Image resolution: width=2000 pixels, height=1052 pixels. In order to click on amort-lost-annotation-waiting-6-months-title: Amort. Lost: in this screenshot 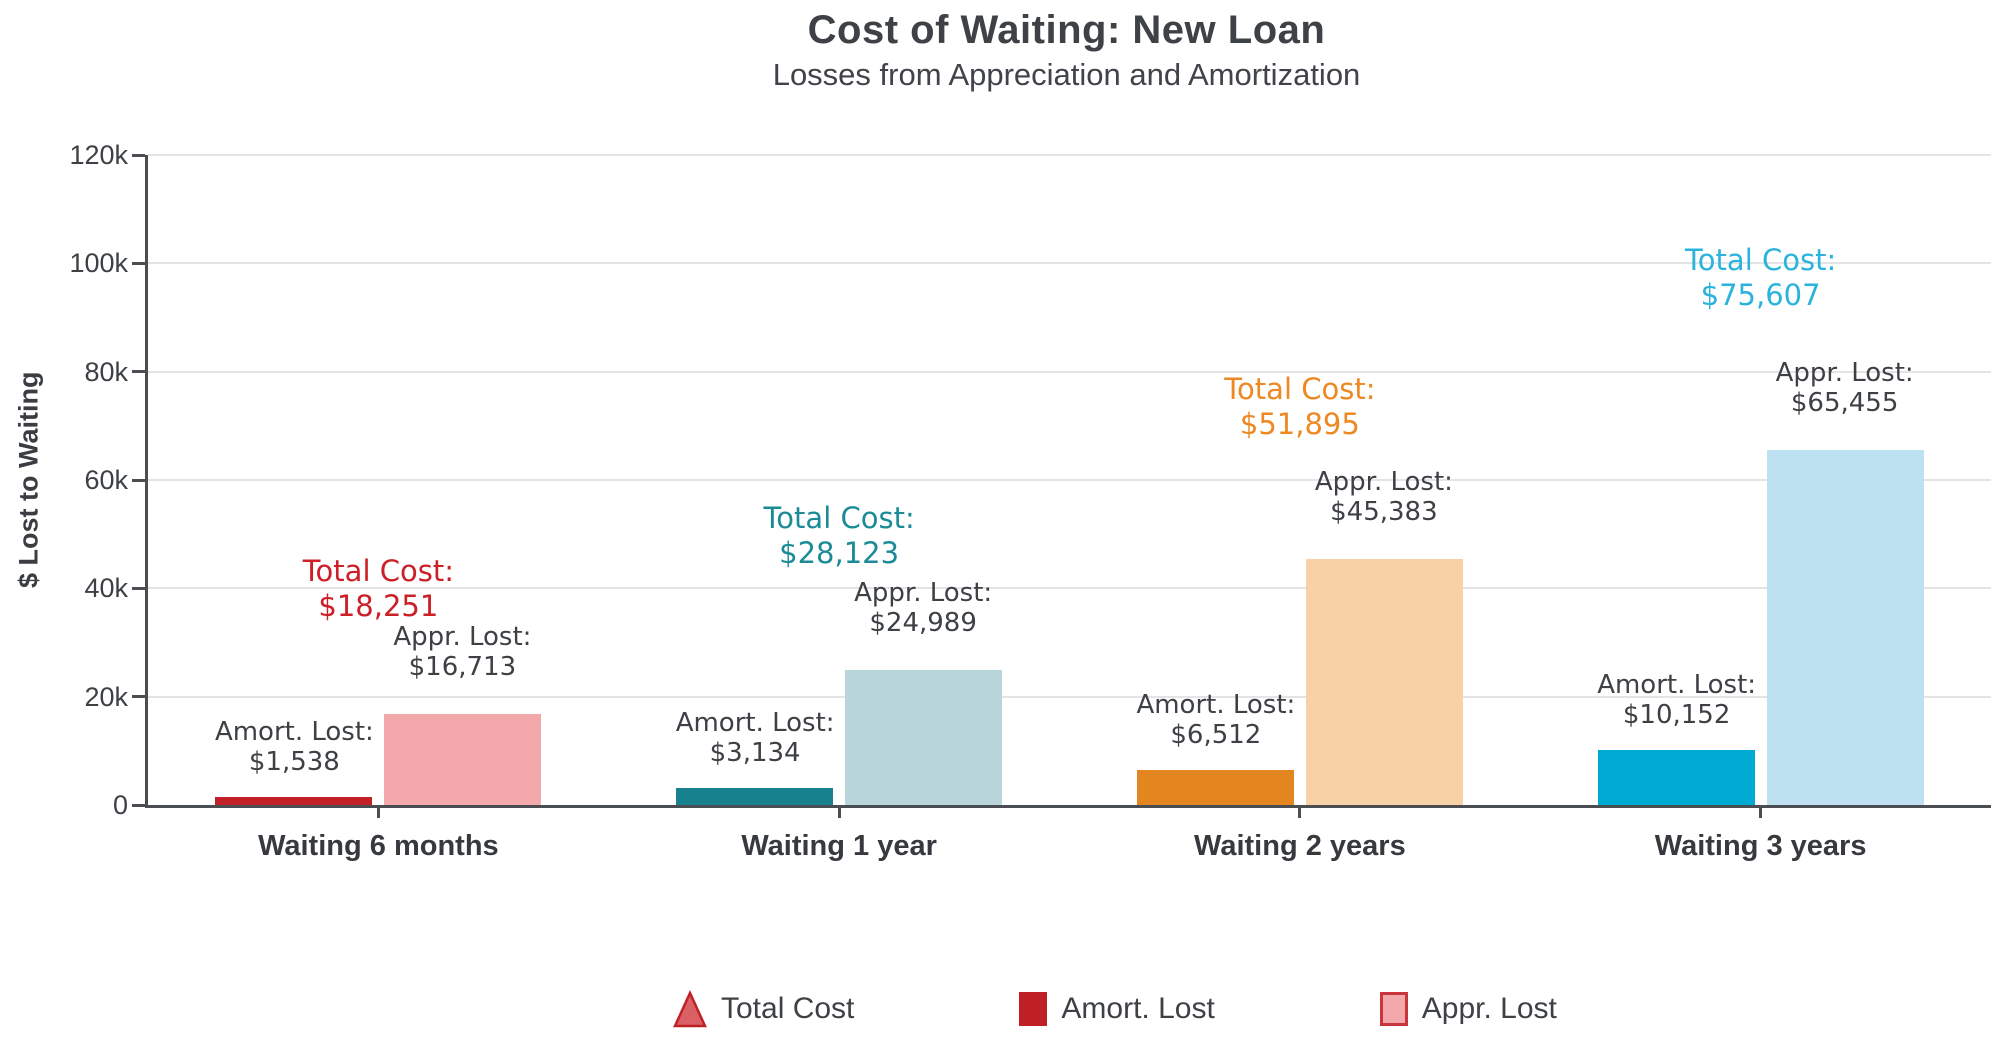, I will do `click(294, 731)`.